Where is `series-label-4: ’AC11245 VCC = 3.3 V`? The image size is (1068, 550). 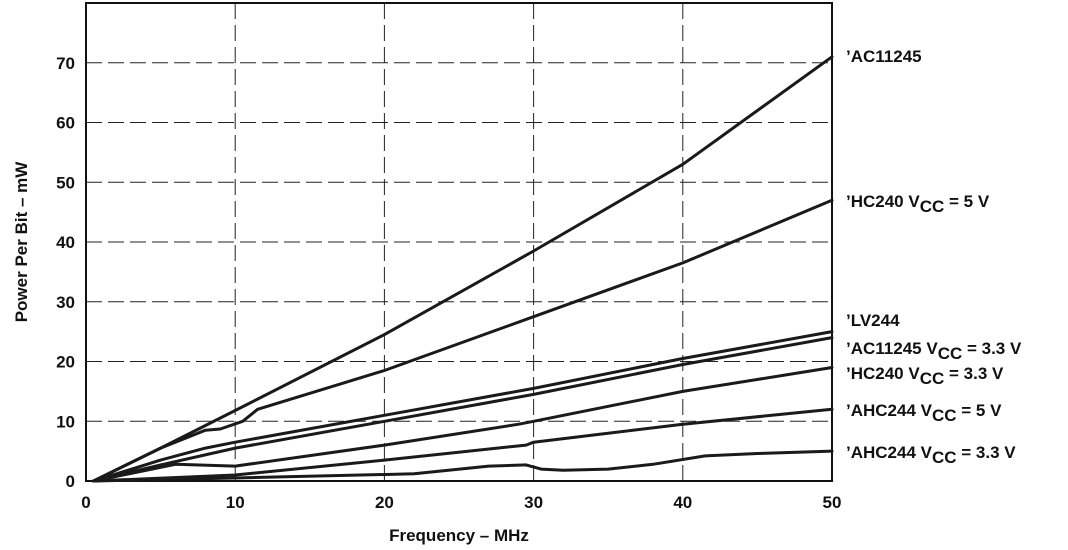
series-label-4: ’AC11245 VCC = 3.3 V is located at coordinates (934, 351).